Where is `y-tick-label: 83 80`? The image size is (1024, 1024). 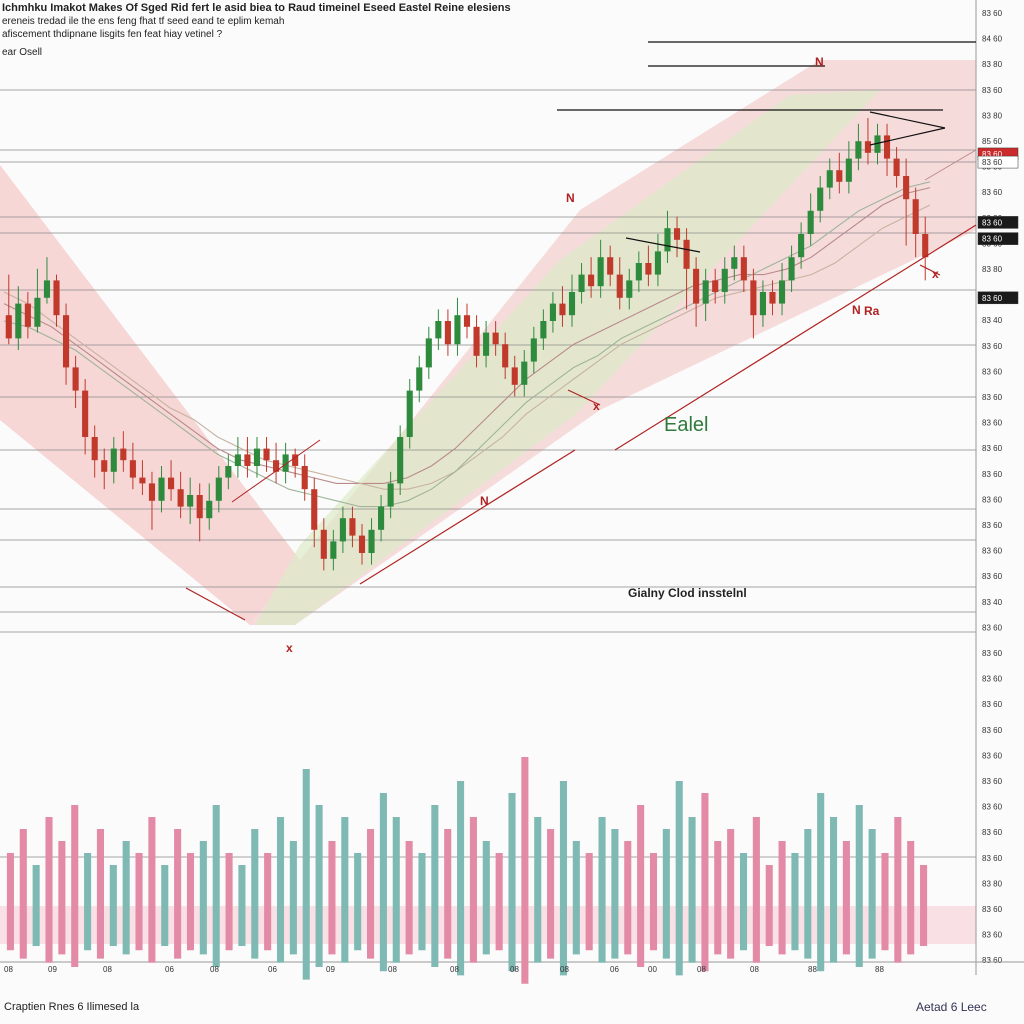 y-tick-label: 83 80 is located at coordinates (992, 269).